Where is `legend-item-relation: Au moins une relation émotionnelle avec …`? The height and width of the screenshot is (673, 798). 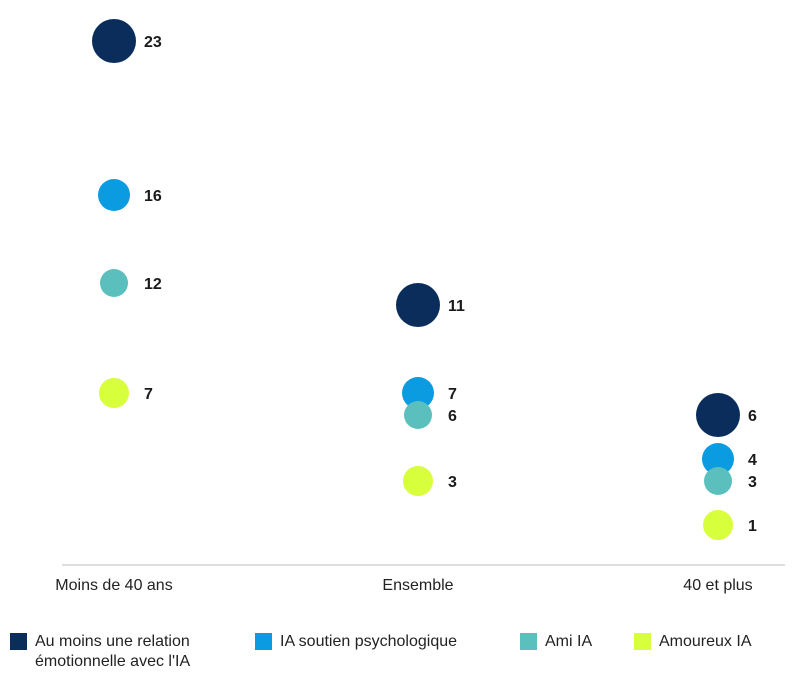
legend-item-relation: Au moins une relation émotionnelle avec … is located at coordinates (100, 652).